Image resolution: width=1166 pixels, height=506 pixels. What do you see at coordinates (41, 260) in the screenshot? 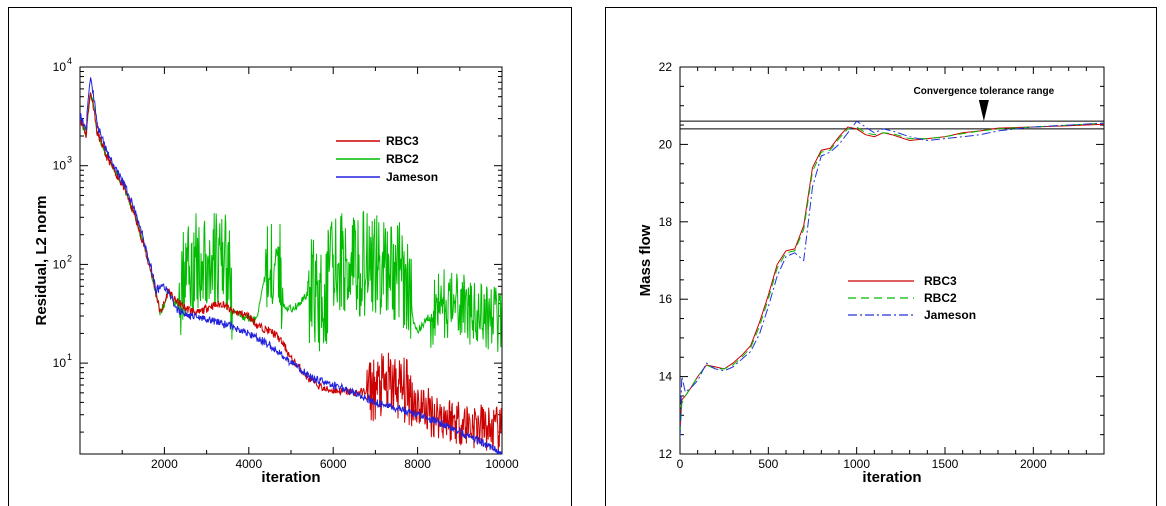
I see `y-axis-label: Residual, L2 norm` at bounding box center [41, 260].